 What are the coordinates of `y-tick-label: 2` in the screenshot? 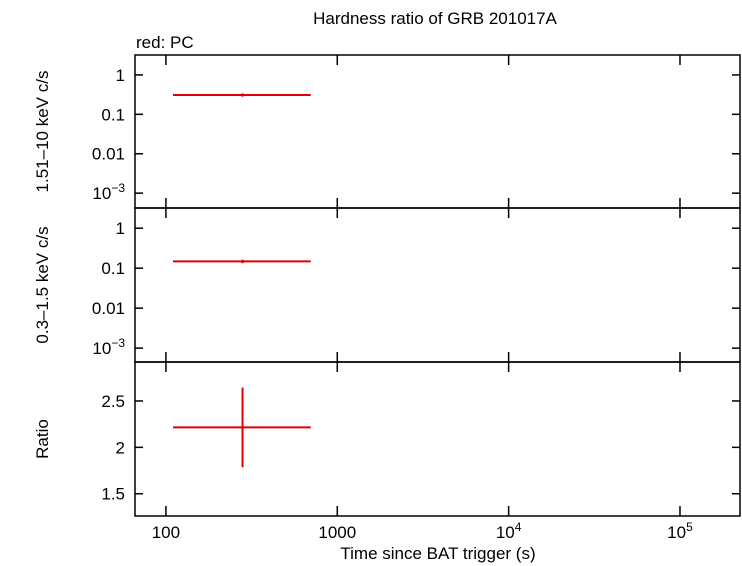 It's located at (120, 447).